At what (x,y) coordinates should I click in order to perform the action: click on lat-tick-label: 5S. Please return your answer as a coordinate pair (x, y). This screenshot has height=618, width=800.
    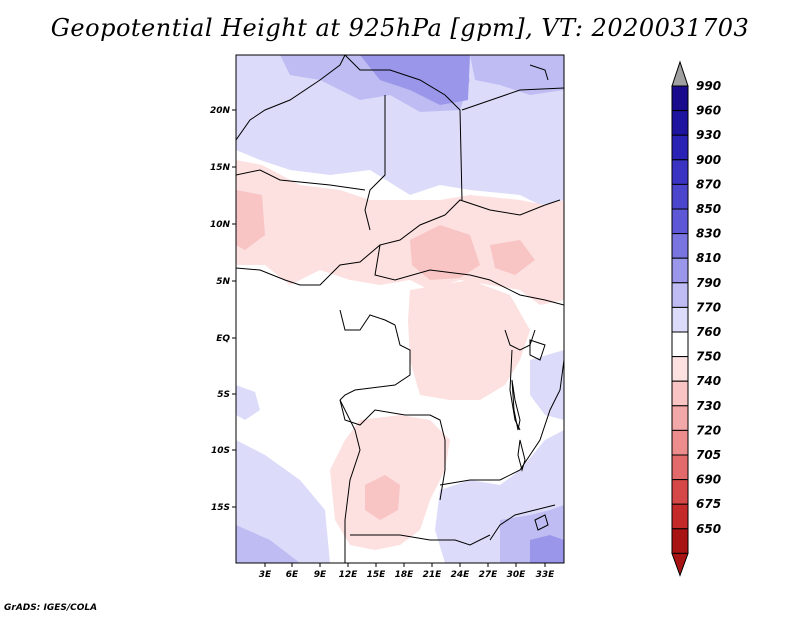
    Looking at the image, I should click on (223, 395).